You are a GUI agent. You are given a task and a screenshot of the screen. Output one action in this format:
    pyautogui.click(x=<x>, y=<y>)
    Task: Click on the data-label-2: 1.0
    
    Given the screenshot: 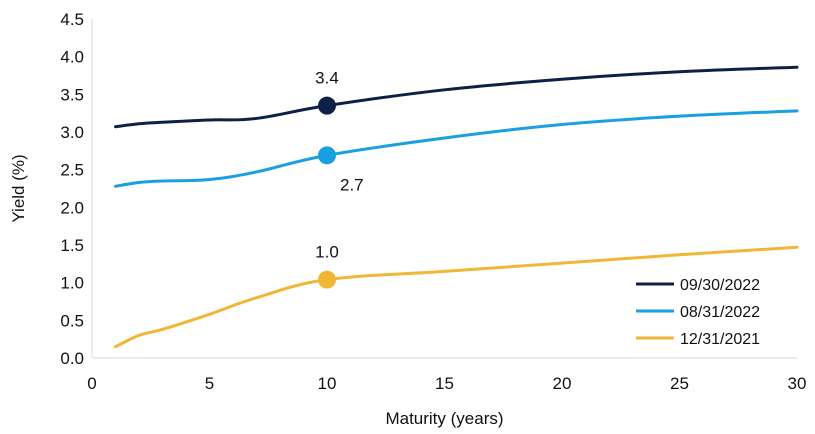 What is the action you would take?
    pyautogui.click(x=327, y=252)
    